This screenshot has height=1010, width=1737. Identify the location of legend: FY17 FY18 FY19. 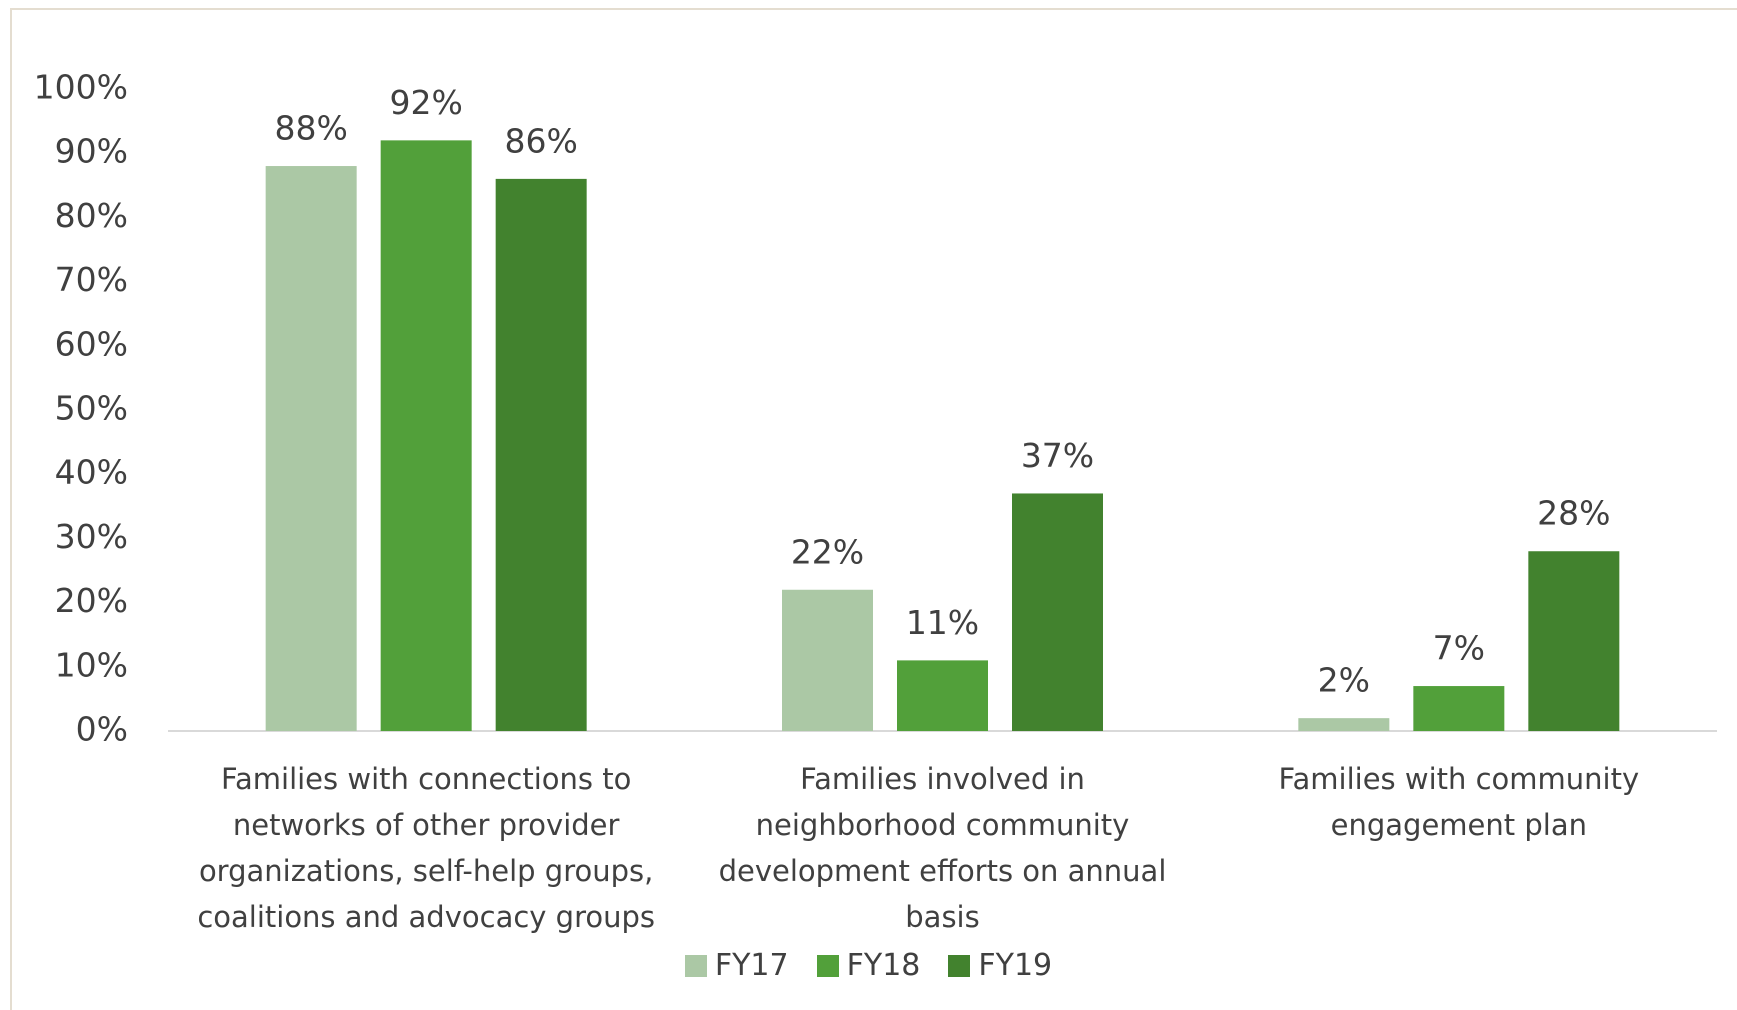
(868, 965).